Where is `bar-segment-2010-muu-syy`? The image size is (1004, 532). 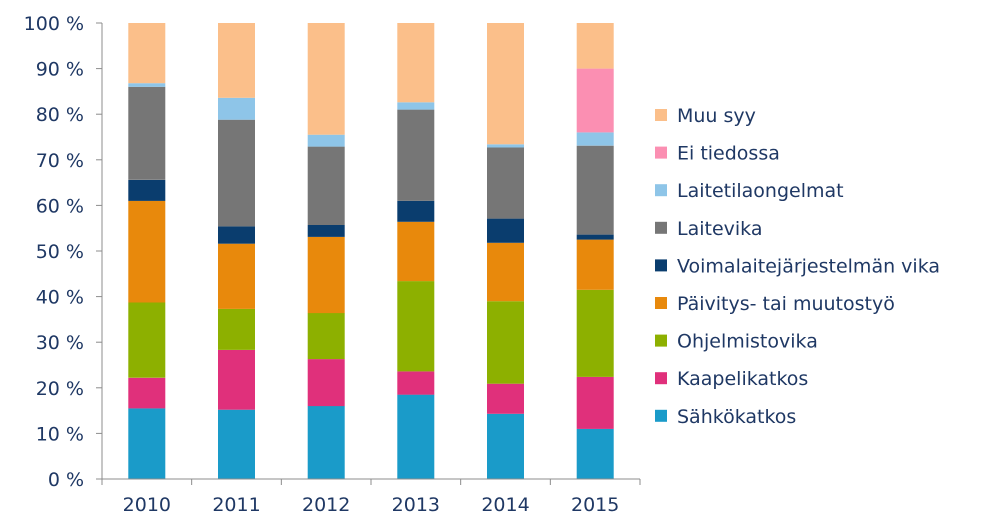 bar-segment-2010-muu-syy is located at coordinates (147, 53).